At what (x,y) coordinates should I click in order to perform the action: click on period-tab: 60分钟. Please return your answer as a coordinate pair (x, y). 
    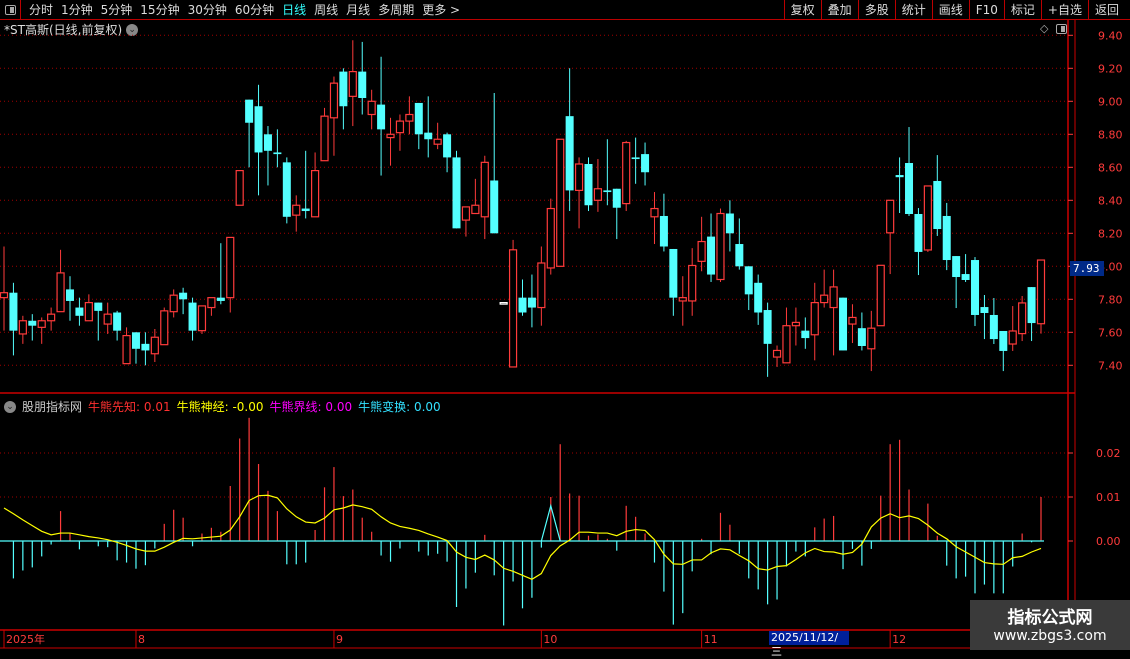
    Looking at the image, I should click on (254, 10).